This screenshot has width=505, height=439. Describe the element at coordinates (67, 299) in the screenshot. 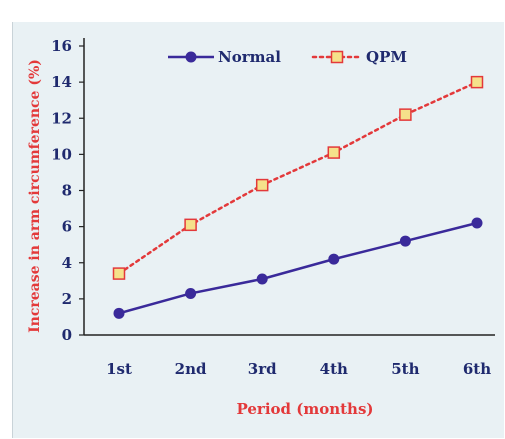

I see `y-tick-label: 2` at that location.